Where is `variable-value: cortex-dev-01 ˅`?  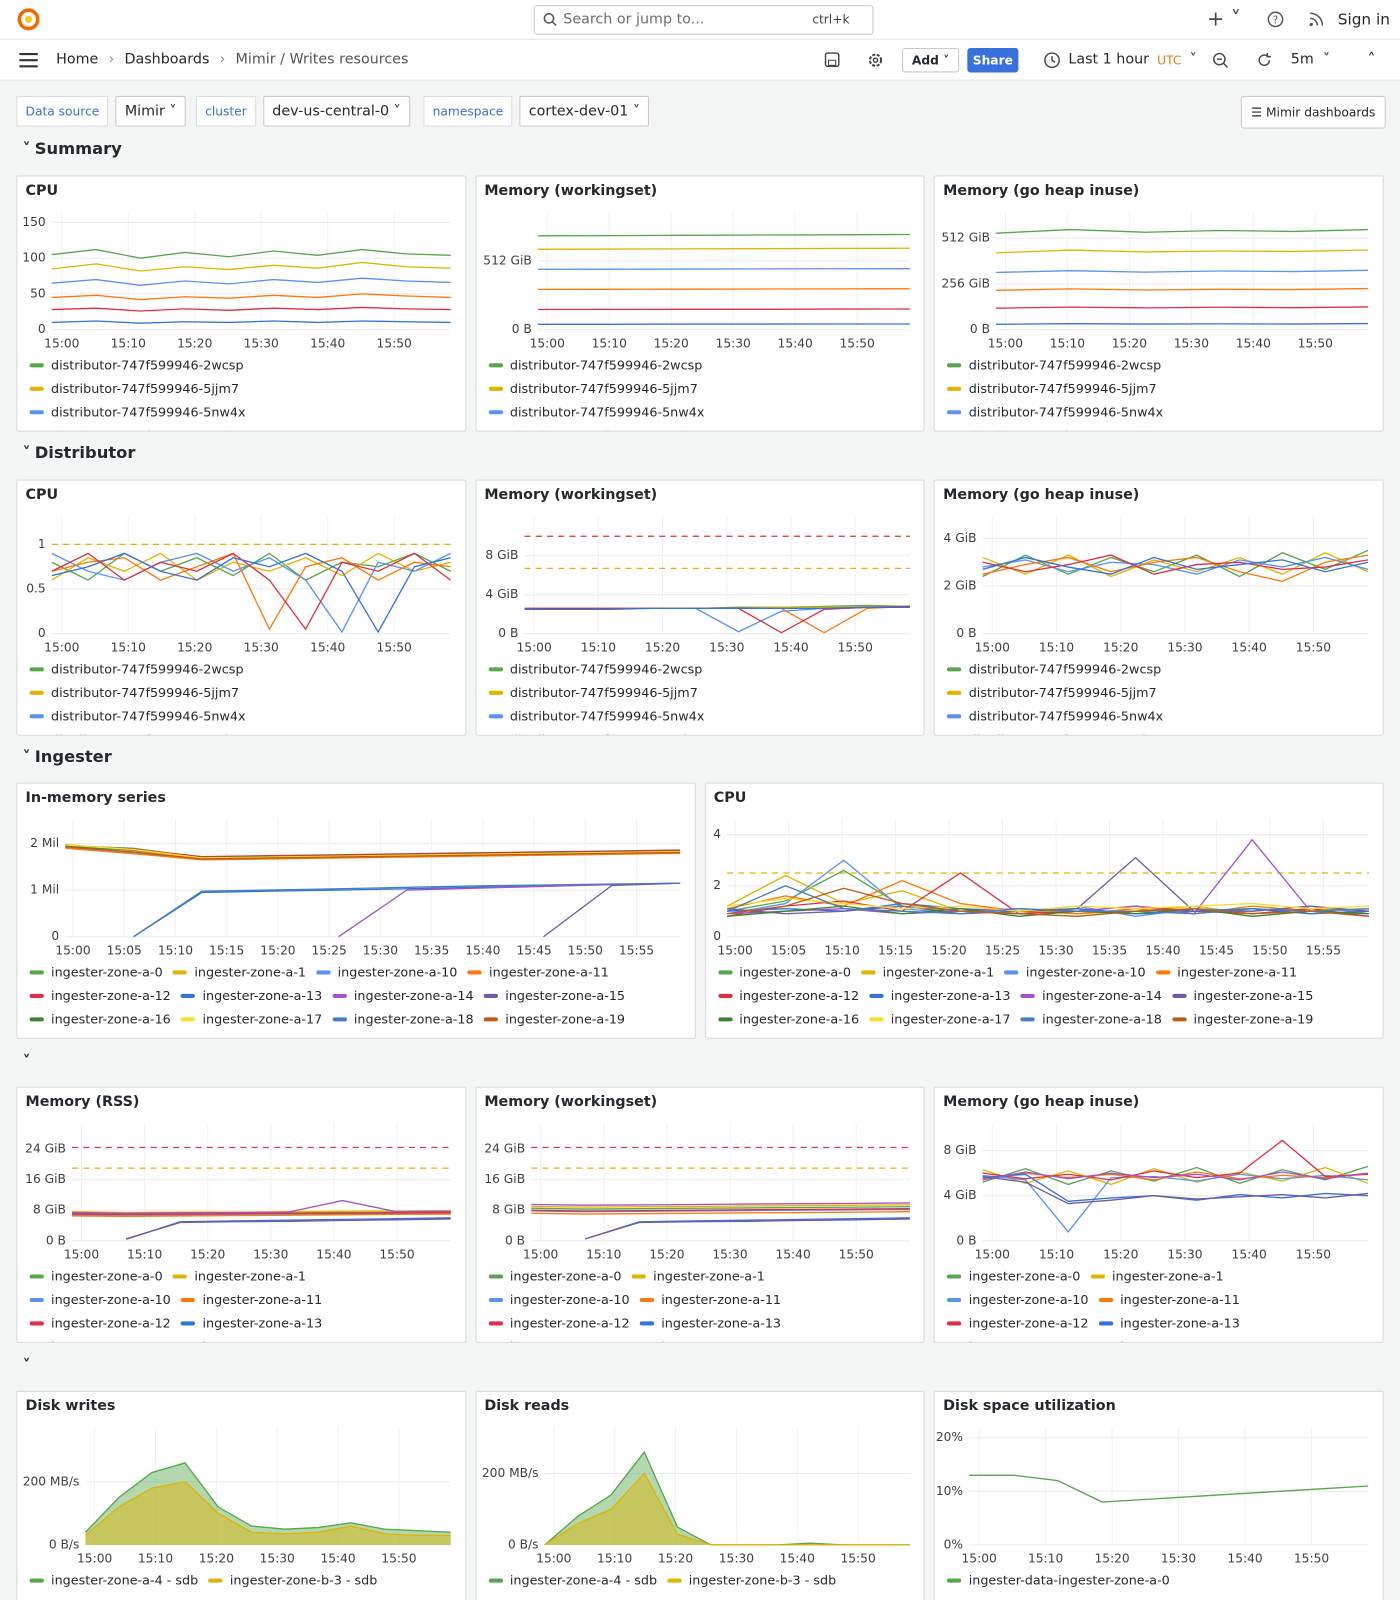
variable-value: cortex-dev-01 ˅ is located at coordinates (584, 111).